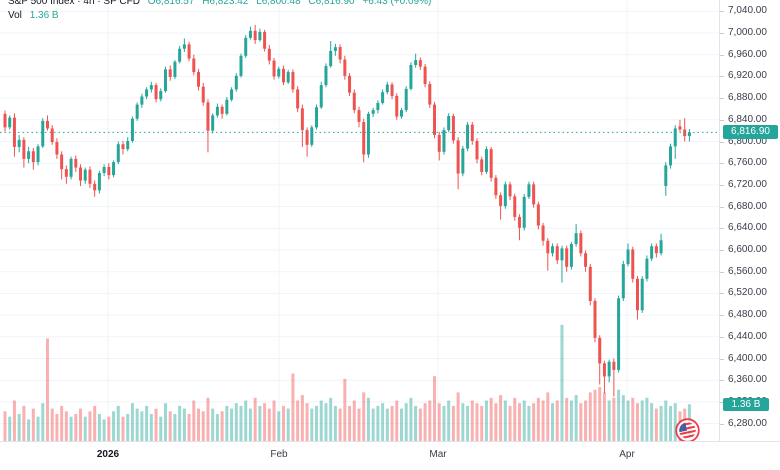 The image size is (780, 470). What do you see at coordinates (747, 206) in the screenshot?
I see `price-axis-label: 6,680.00` at bounding box center [747, 206].